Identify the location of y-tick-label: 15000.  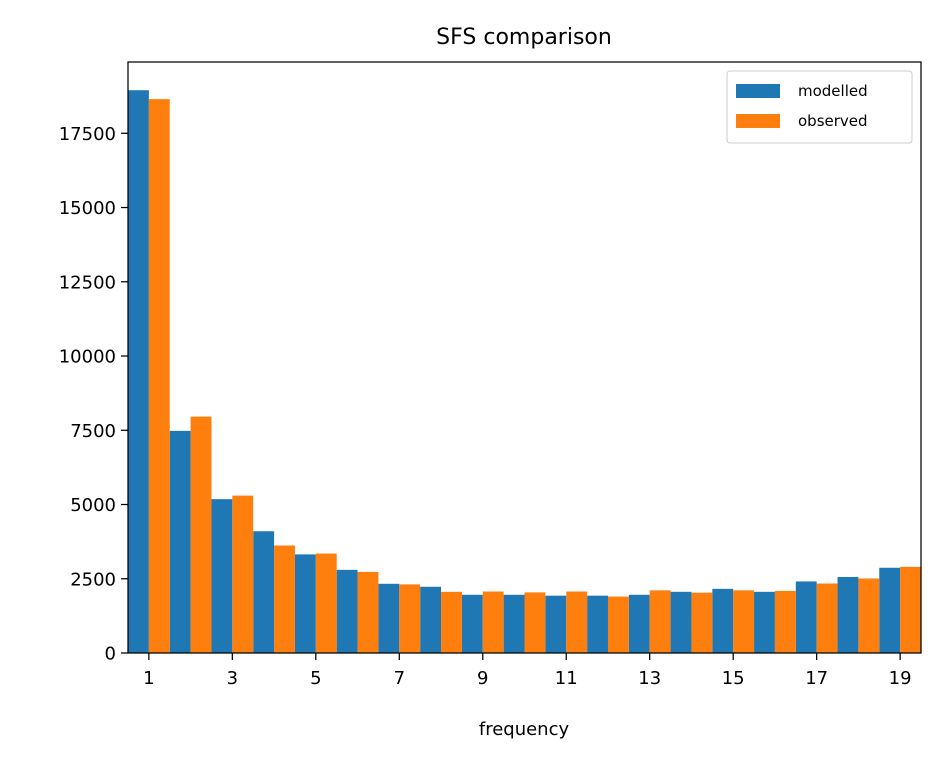
(87, 208).